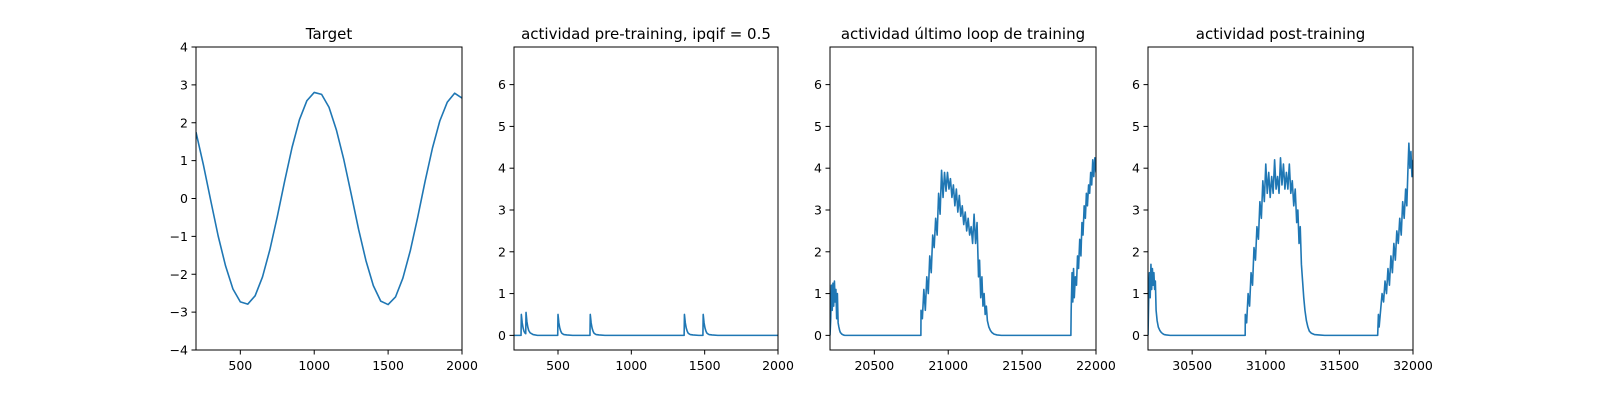  Describe the element at coordinates (1340, 365) in the screenshot. I see `x-tick-label: 31500` at that location.